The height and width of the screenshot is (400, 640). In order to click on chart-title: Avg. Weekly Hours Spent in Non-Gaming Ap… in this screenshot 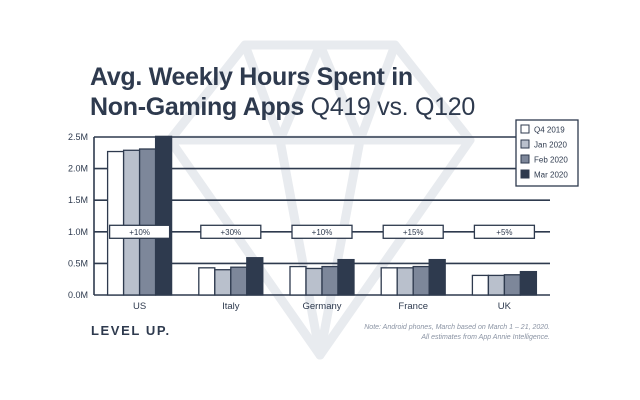, I will do `click(282, 92)`.